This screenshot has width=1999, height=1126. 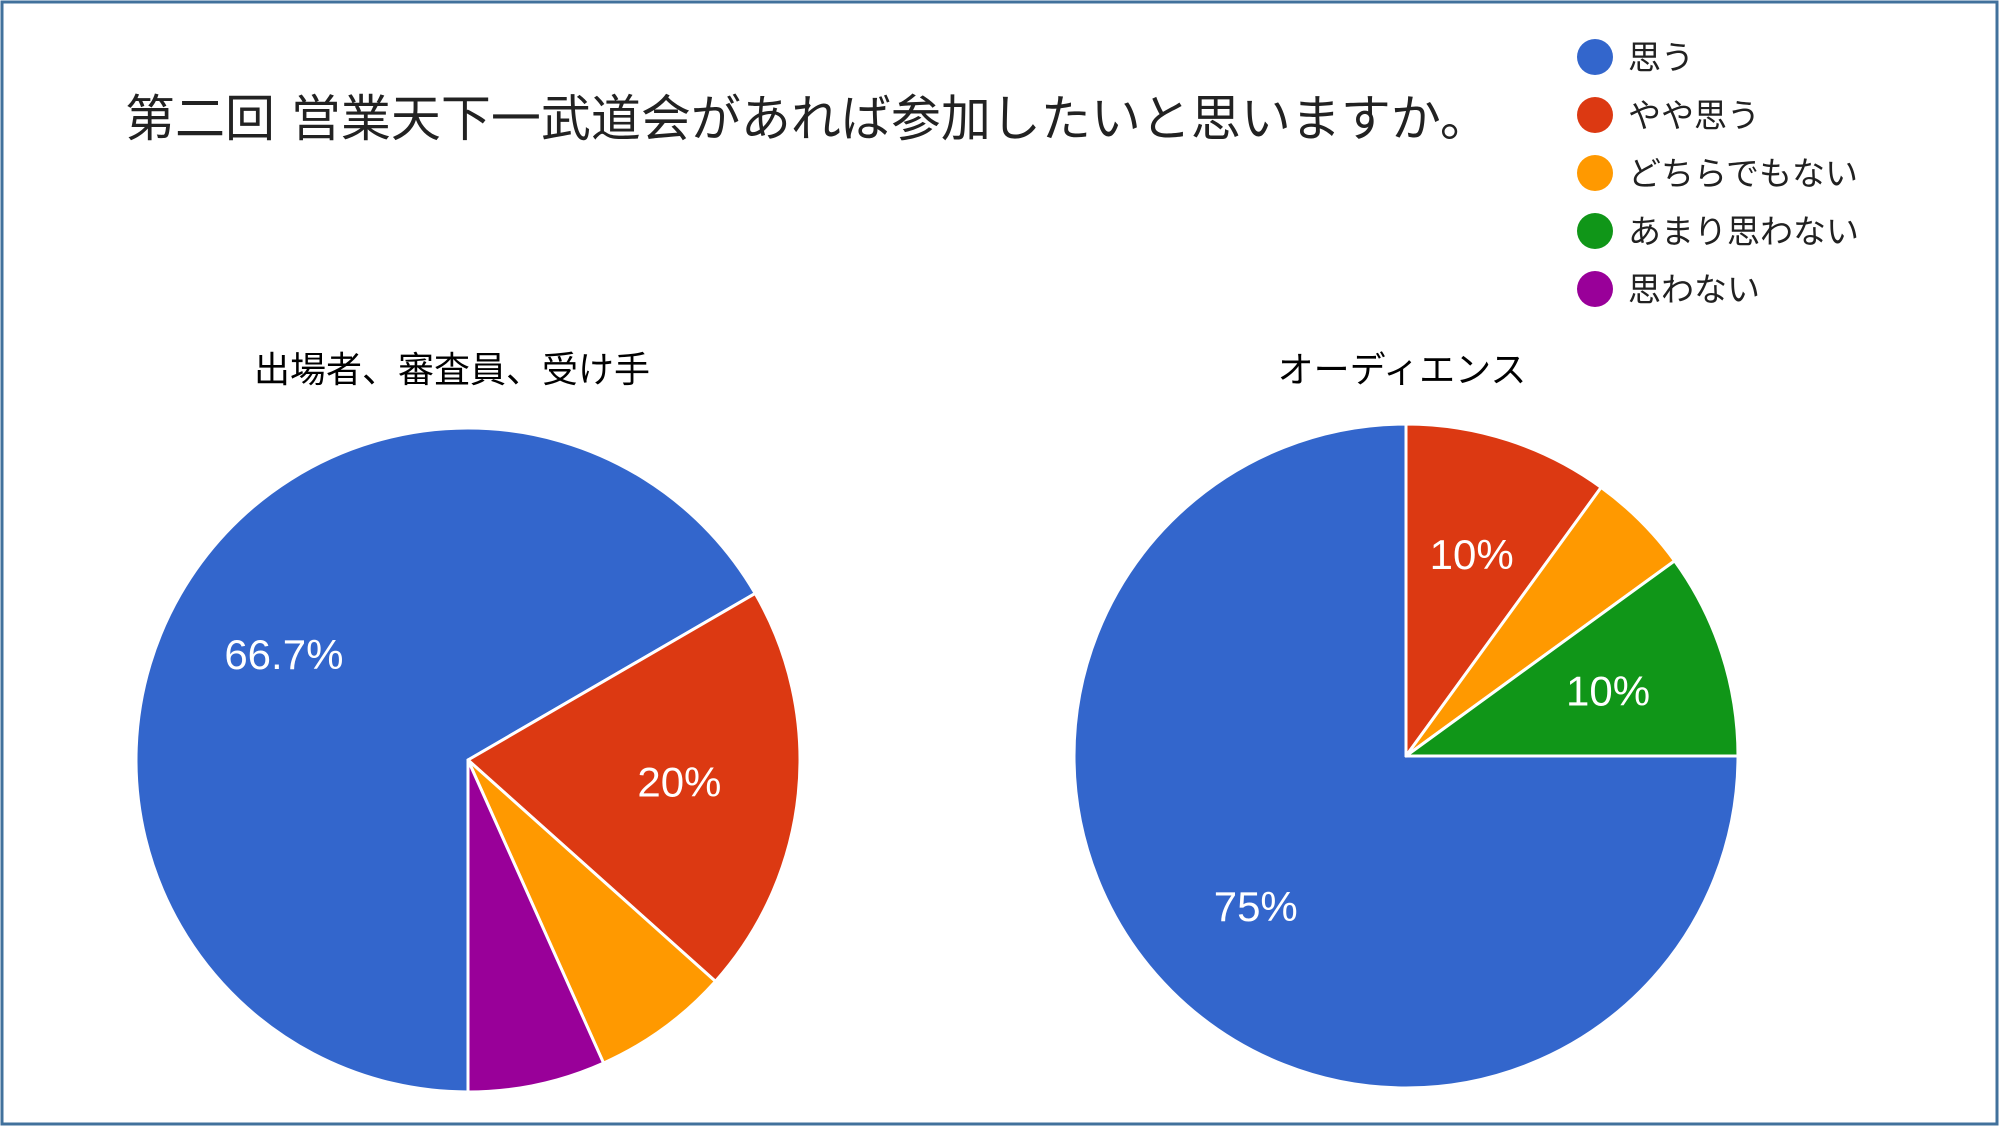 I want to click on pie-slice-labels: 75% 10% 10%, so click(x=1432, y=730).